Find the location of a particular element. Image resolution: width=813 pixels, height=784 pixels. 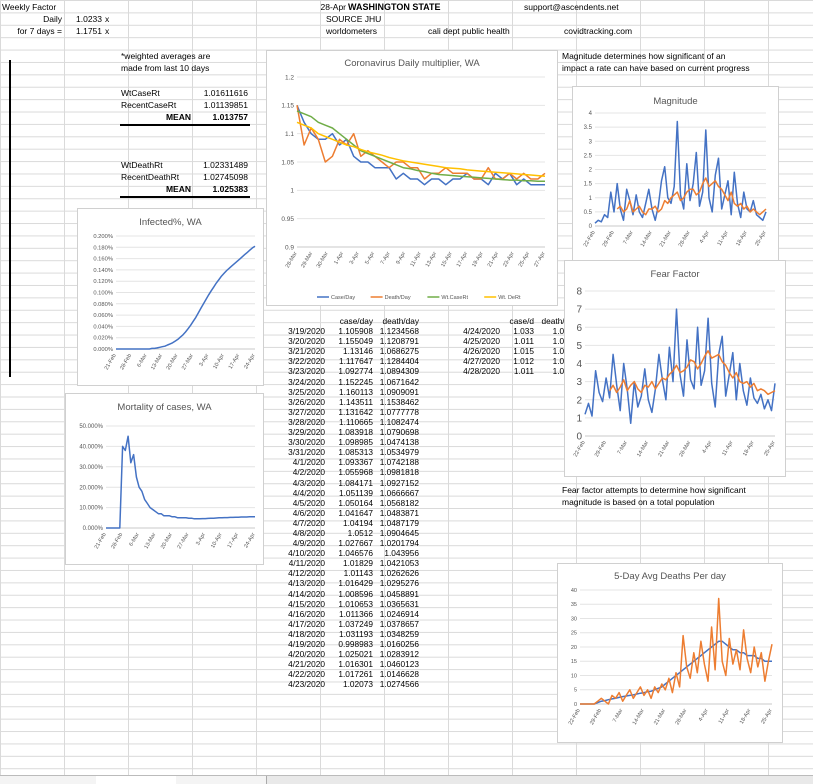

date-cell: 4/9/2020 is located at coordinates (308, 543).